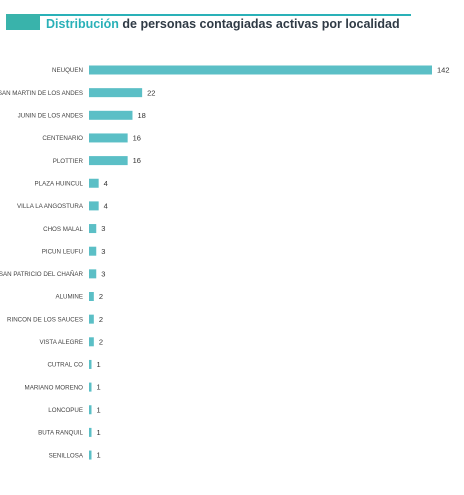  Describe the element at coordinates (50, 116) in the screenshot. I see `category-label: JUNIN DE LOS ANDES` at that location.